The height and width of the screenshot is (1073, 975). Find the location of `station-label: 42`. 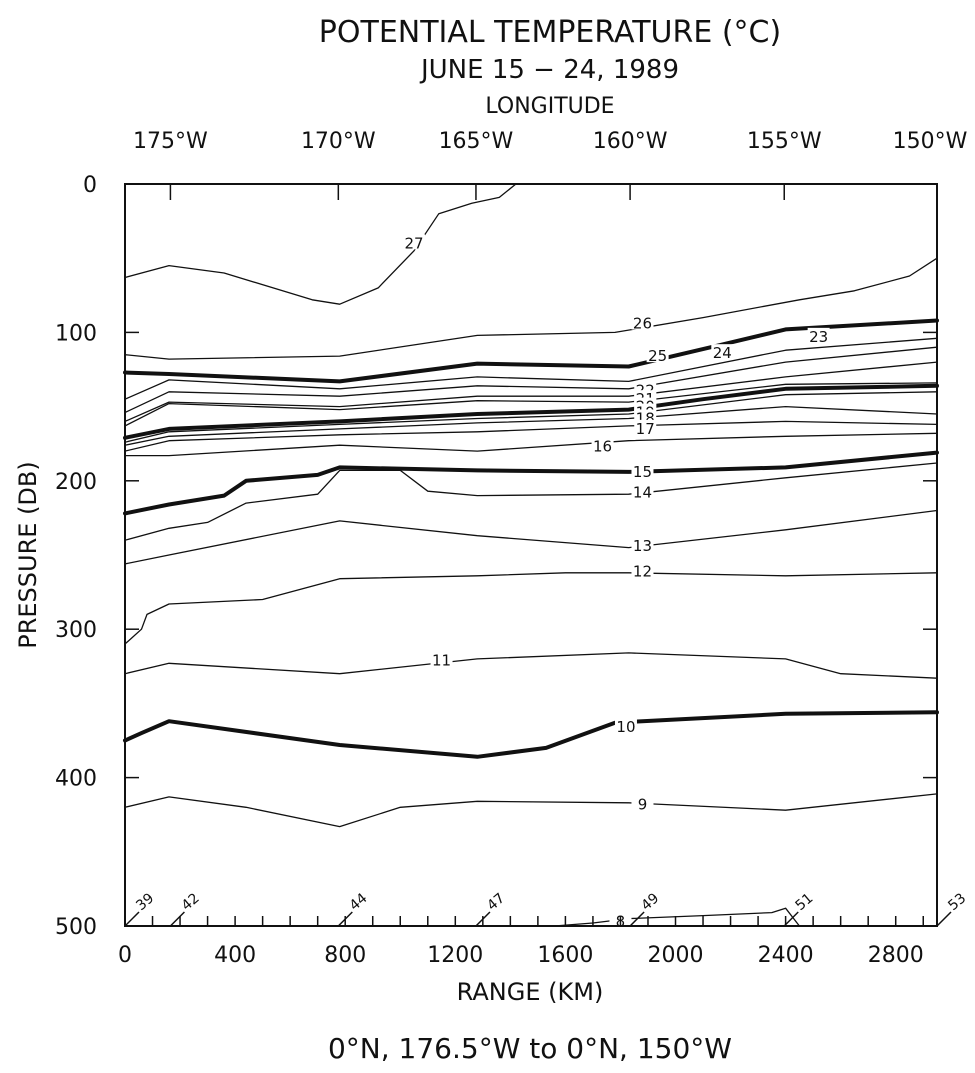

station-label: 42 is located at coordinates (191, 902).